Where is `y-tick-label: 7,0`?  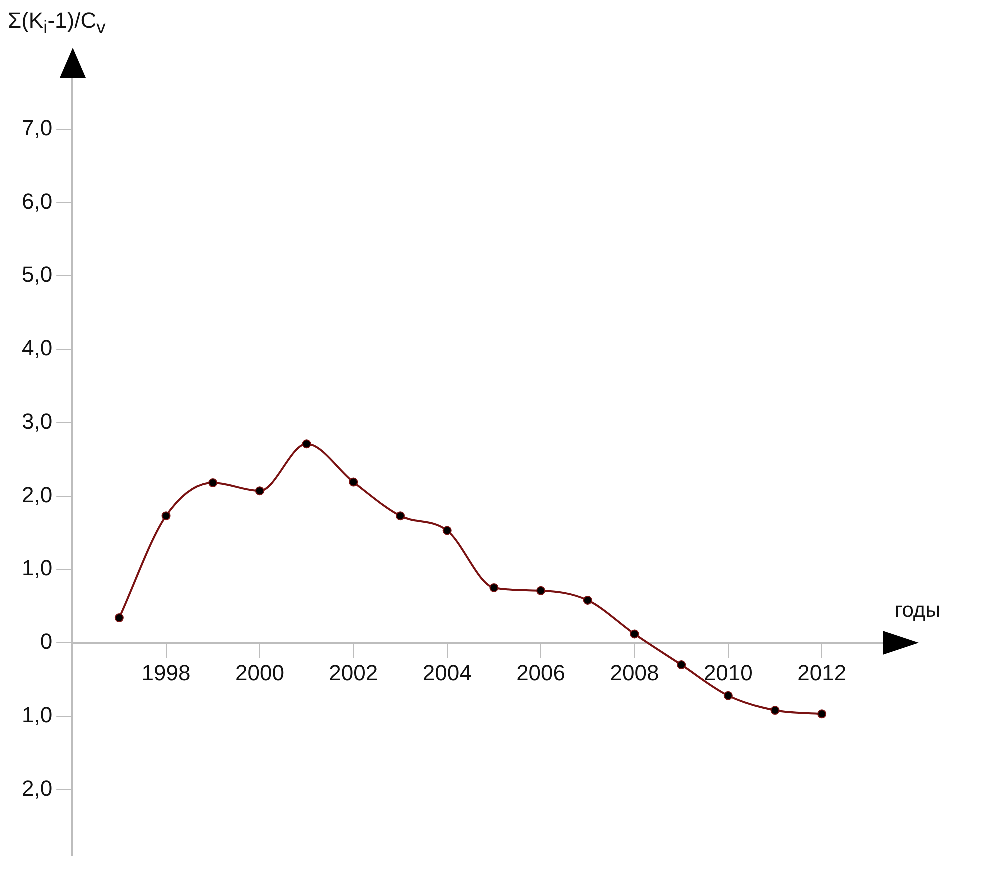 y-tick-label: 7,0 is located at coordinates (37, 127).